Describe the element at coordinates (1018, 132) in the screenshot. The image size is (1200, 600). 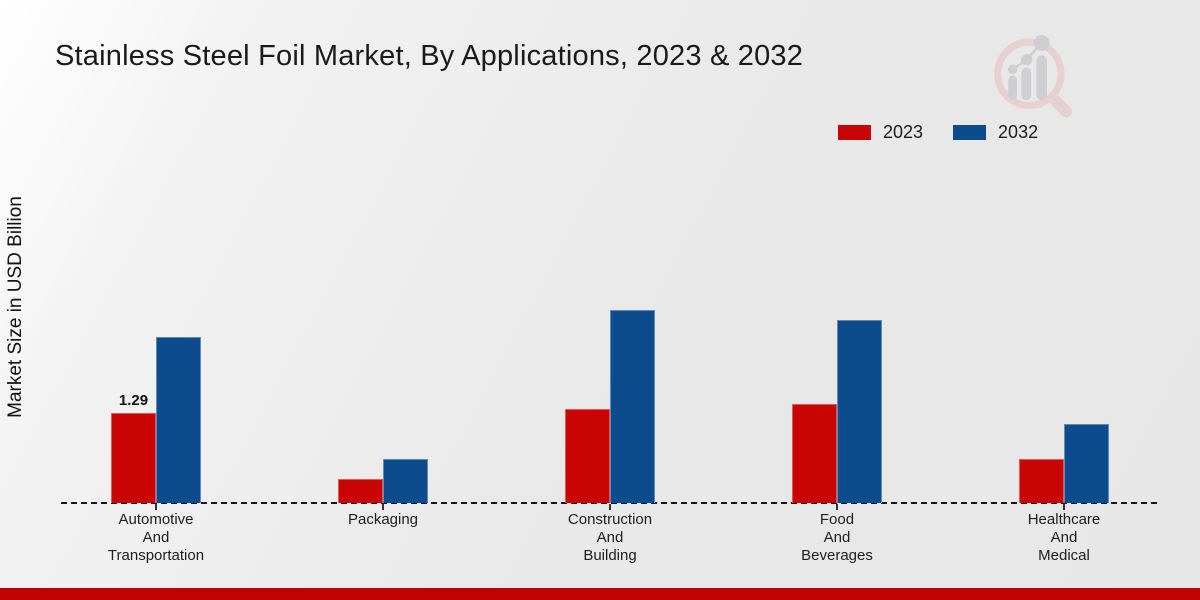
I see `legend-label-2032: 2032` at that location.